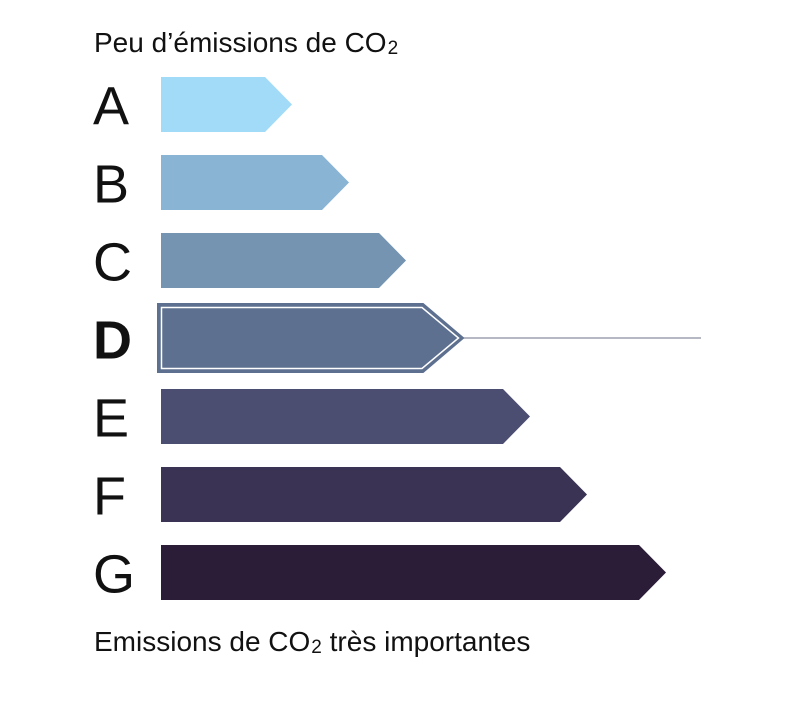  What do you see at coordinates (255, 182) in the screenshot?
I see `bar-b` at bounding box center [255, 182].